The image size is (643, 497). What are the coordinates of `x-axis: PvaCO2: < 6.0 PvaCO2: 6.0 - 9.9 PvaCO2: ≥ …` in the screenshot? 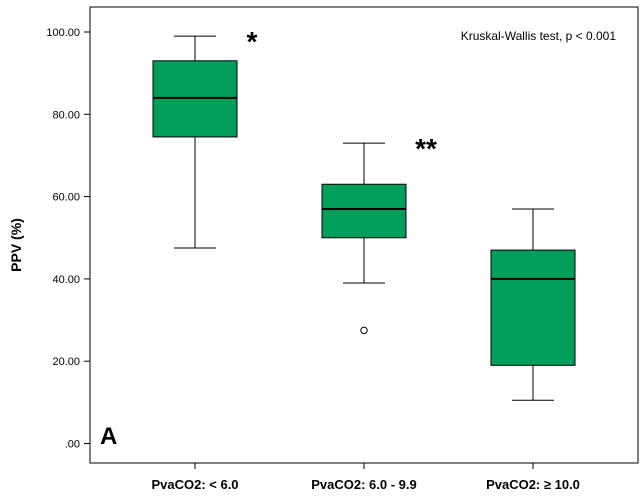 It's located at (365, 477).